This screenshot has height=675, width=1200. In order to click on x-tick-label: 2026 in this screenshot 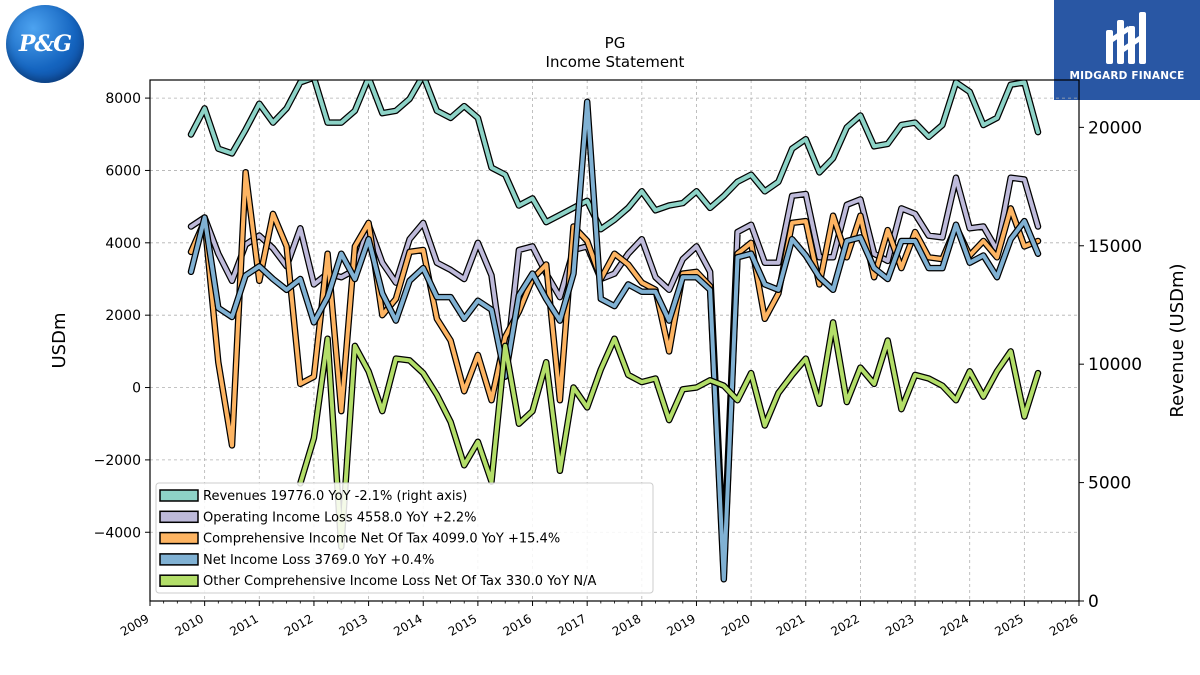, I will do `click(1063, 624)`.